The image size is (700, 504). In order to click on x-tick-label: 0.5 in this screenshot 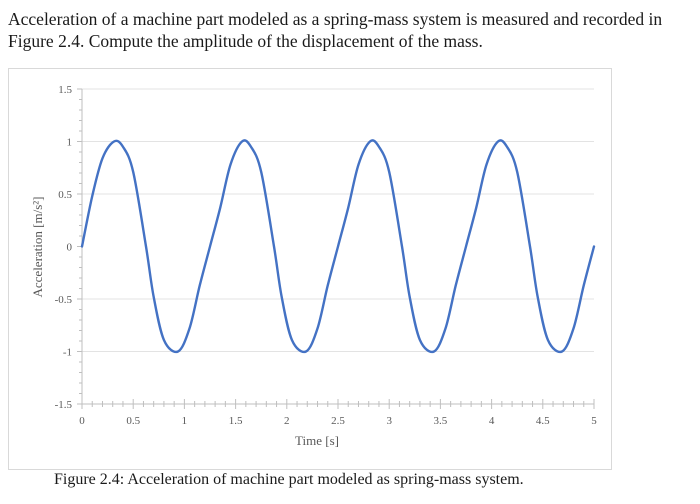, I will do `click(133, 421)`.